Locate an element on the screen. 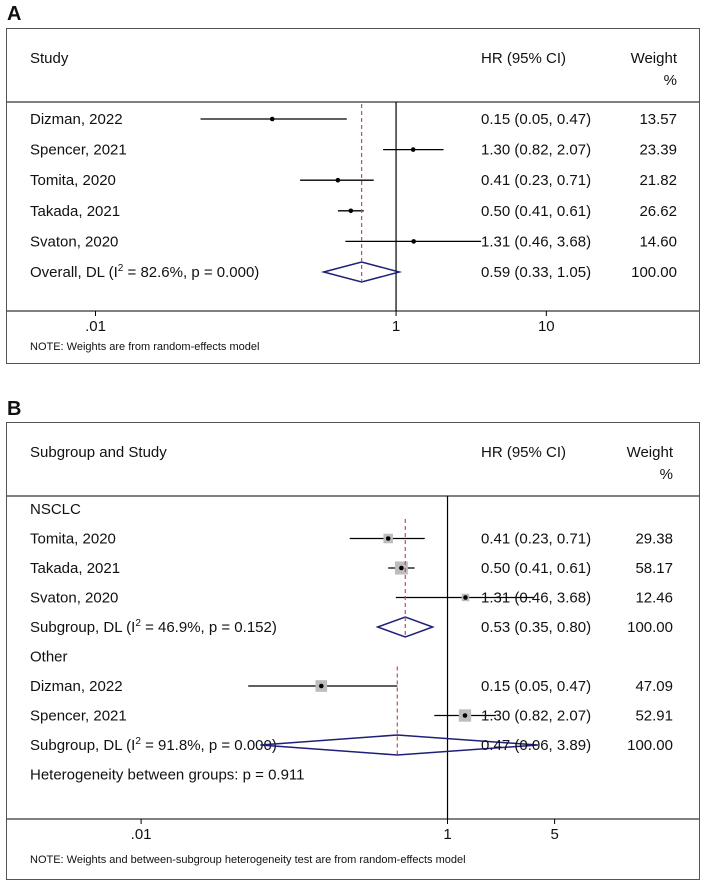 The width and height of the screenshot is (706, 890). weight-value: 26.62 is located at coordinates (658, 211).